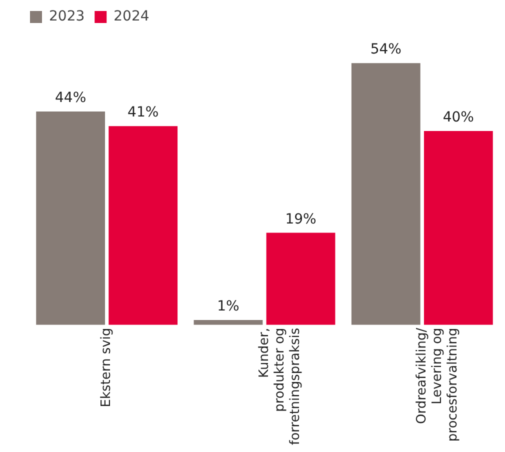 Image resolution: width=505 pixels, height=452 pixels. Describe the element at coordinates (437, 384) in the screenshot. I see `x-tick-label: Ordreafvikling/ Levering og procesforvaltning` at that location.